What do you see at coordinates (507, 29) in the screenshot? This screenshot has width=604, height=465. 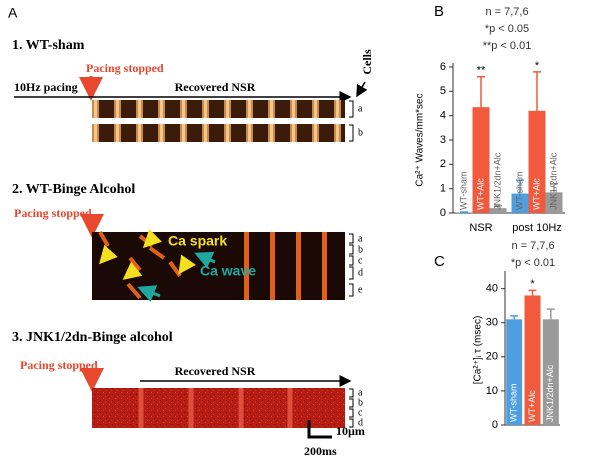 I see `annotation: *p < 0.05` at bounding box center [507, 29].